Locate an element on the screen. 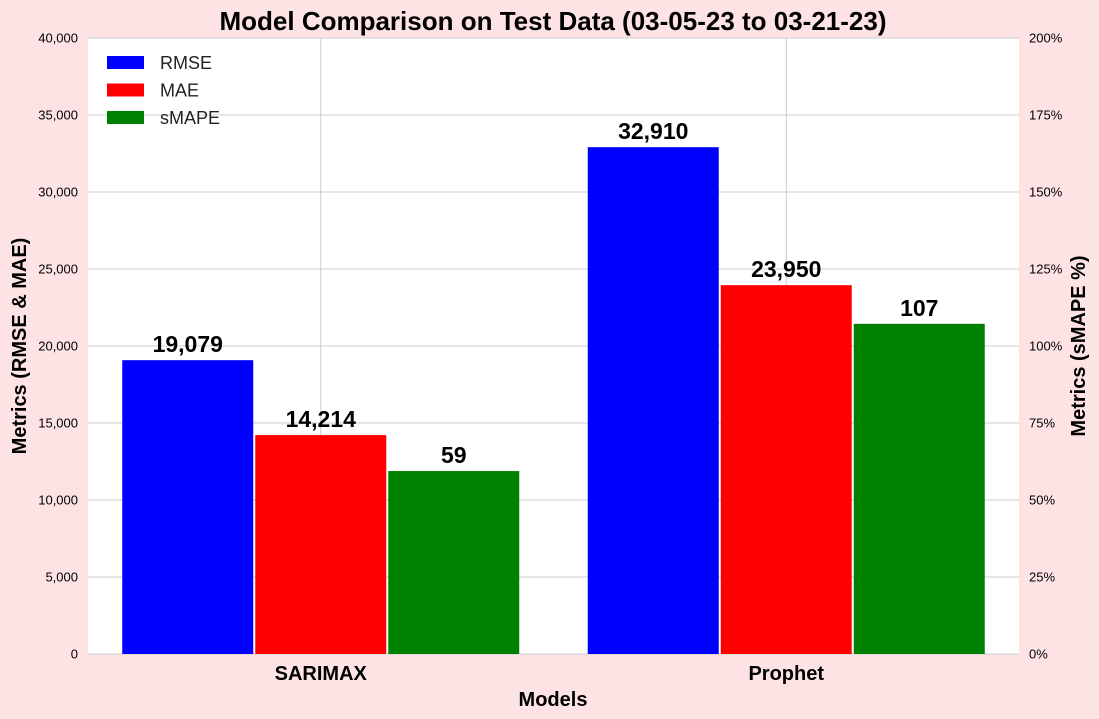 The height and width of the screenshot is (719, 1099). y-tick-label: 25,000 is located at coordinates (58, 269).